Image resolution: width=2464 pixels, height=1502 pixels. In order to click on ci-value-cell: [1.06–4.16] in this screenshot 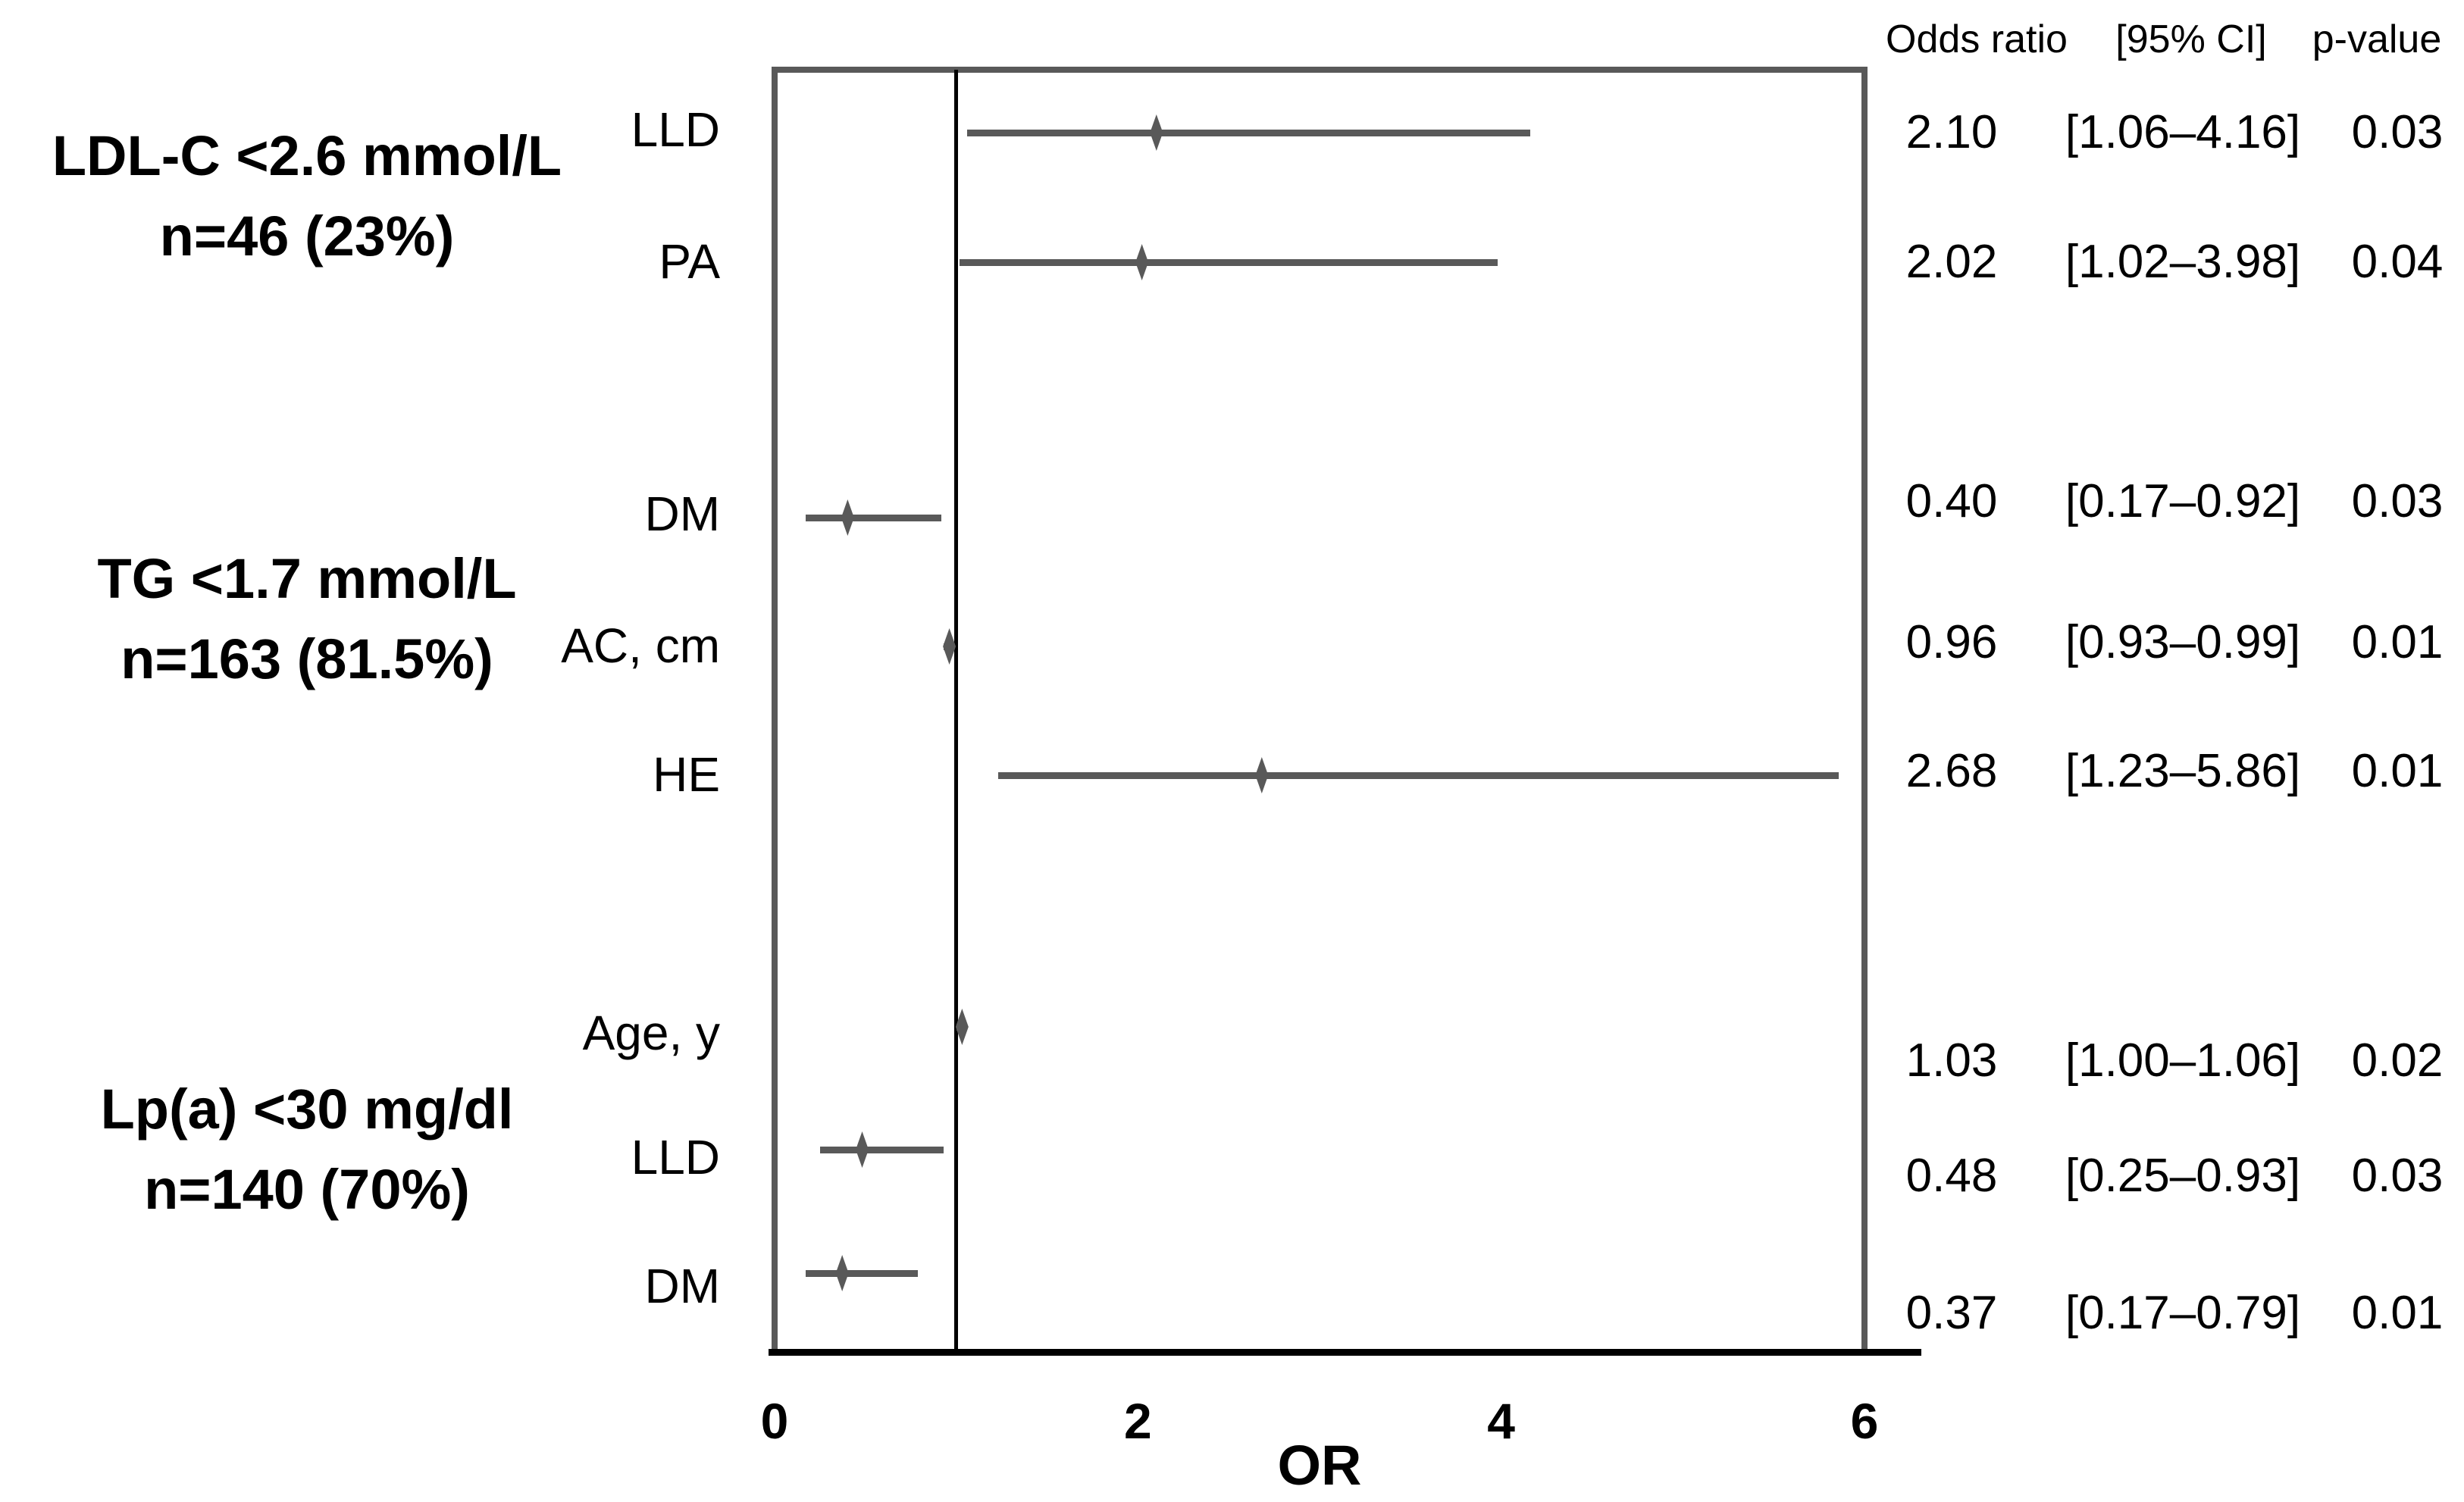, I will do `click(2183, 132)`.